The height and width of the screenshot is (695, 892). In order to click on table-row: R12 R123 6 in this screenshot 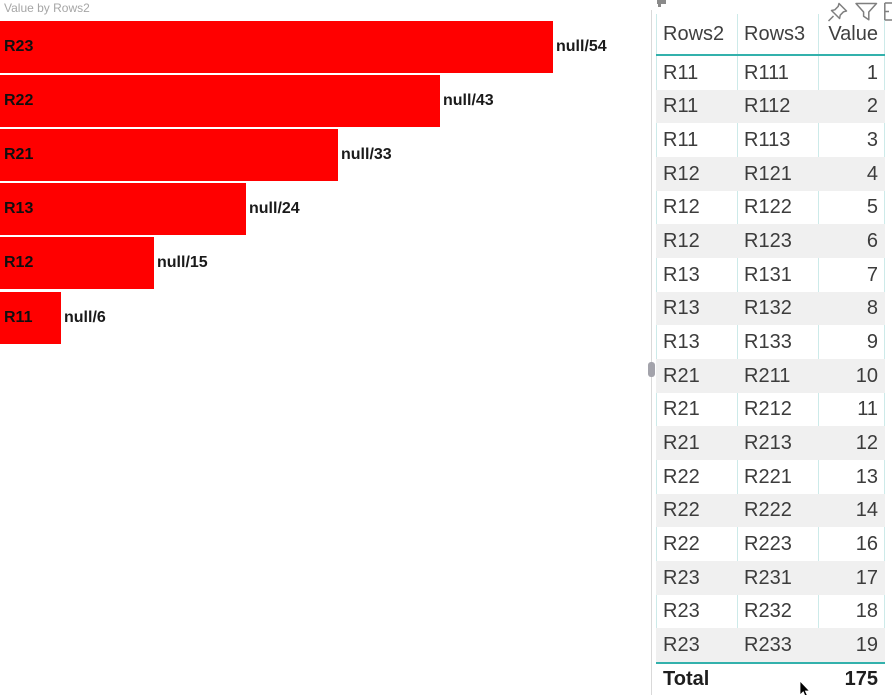, I will do `click(770, 241)`.